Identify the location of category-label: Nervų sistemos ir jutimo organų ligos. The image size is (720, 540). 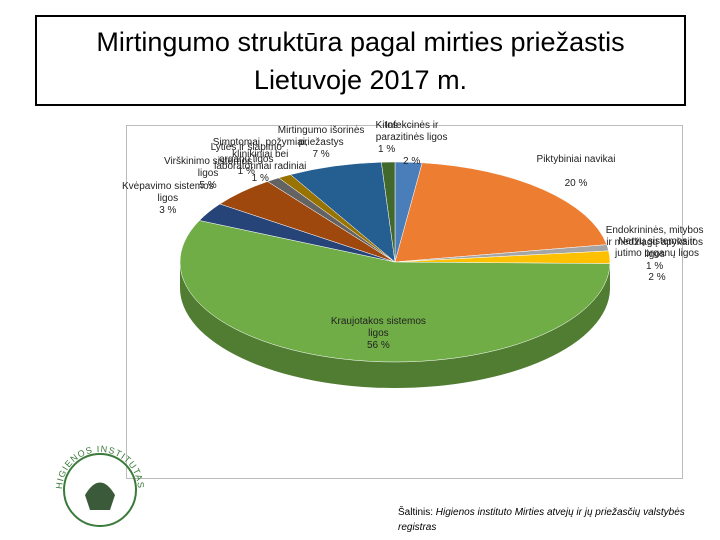
(657, 248).